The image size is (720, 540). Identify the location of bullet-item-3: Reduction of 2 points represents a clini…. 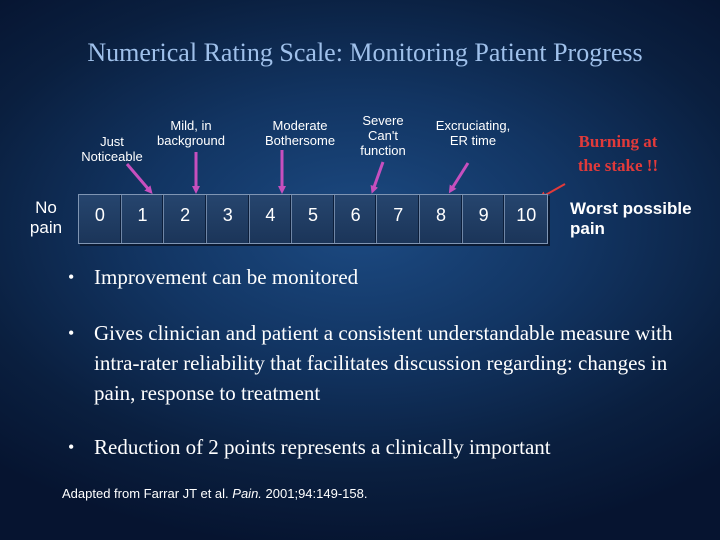
(384, 447).